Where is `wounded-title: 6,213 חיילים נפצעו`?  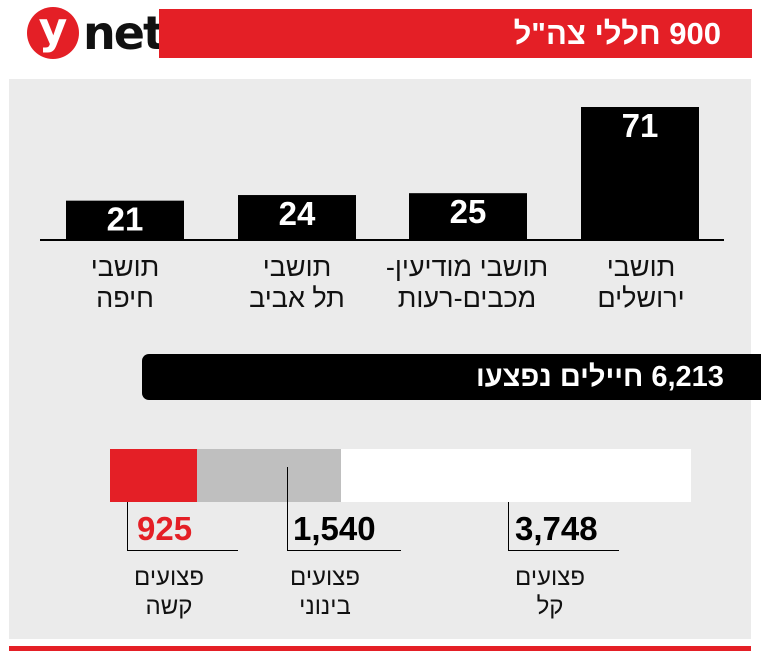 wounded-title: 6,213 חיילים נפצעו is located at coordinates (600, 377).